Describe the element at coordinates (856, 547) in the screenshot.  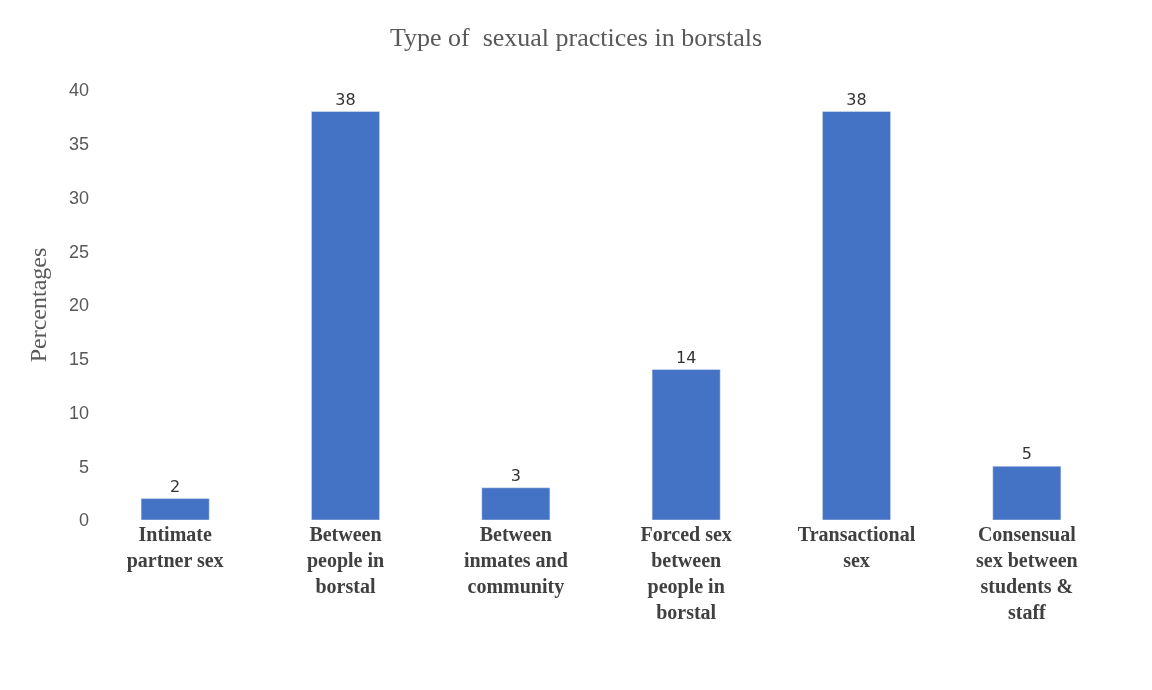
I see `x-tick-label: Transactional sex` at that location.